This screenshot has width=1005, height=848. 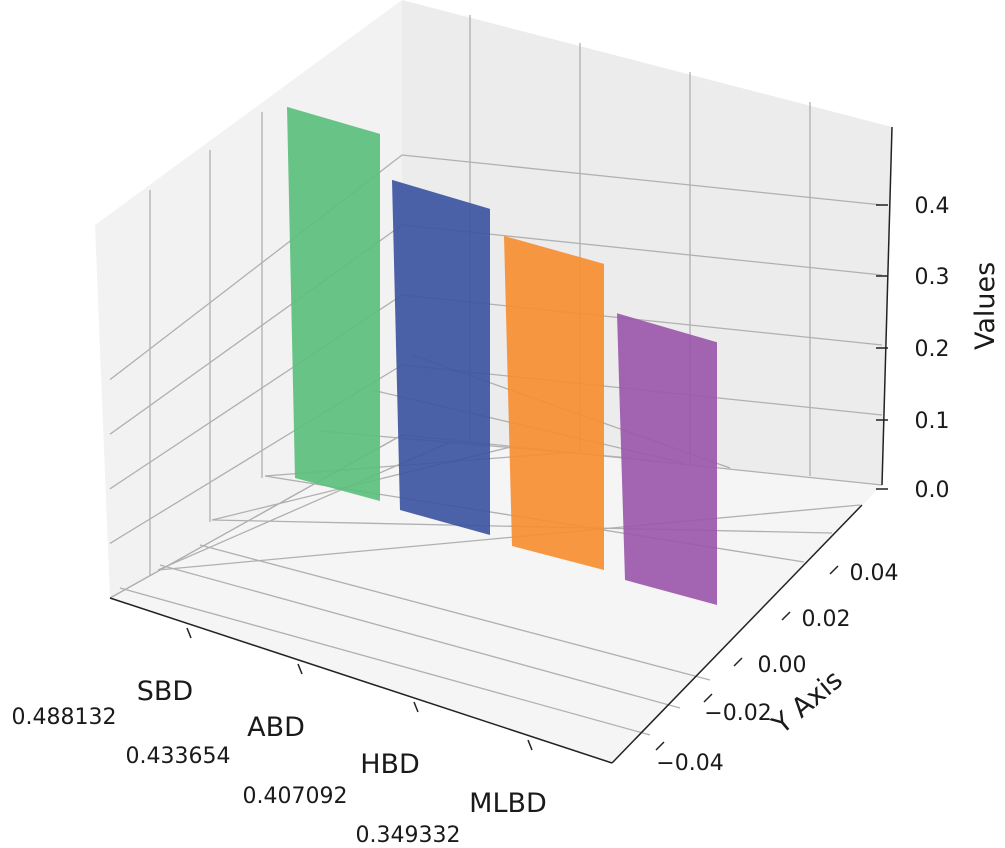 I want to click on z-tick-label: 0.4, so click(x=932, y=206).